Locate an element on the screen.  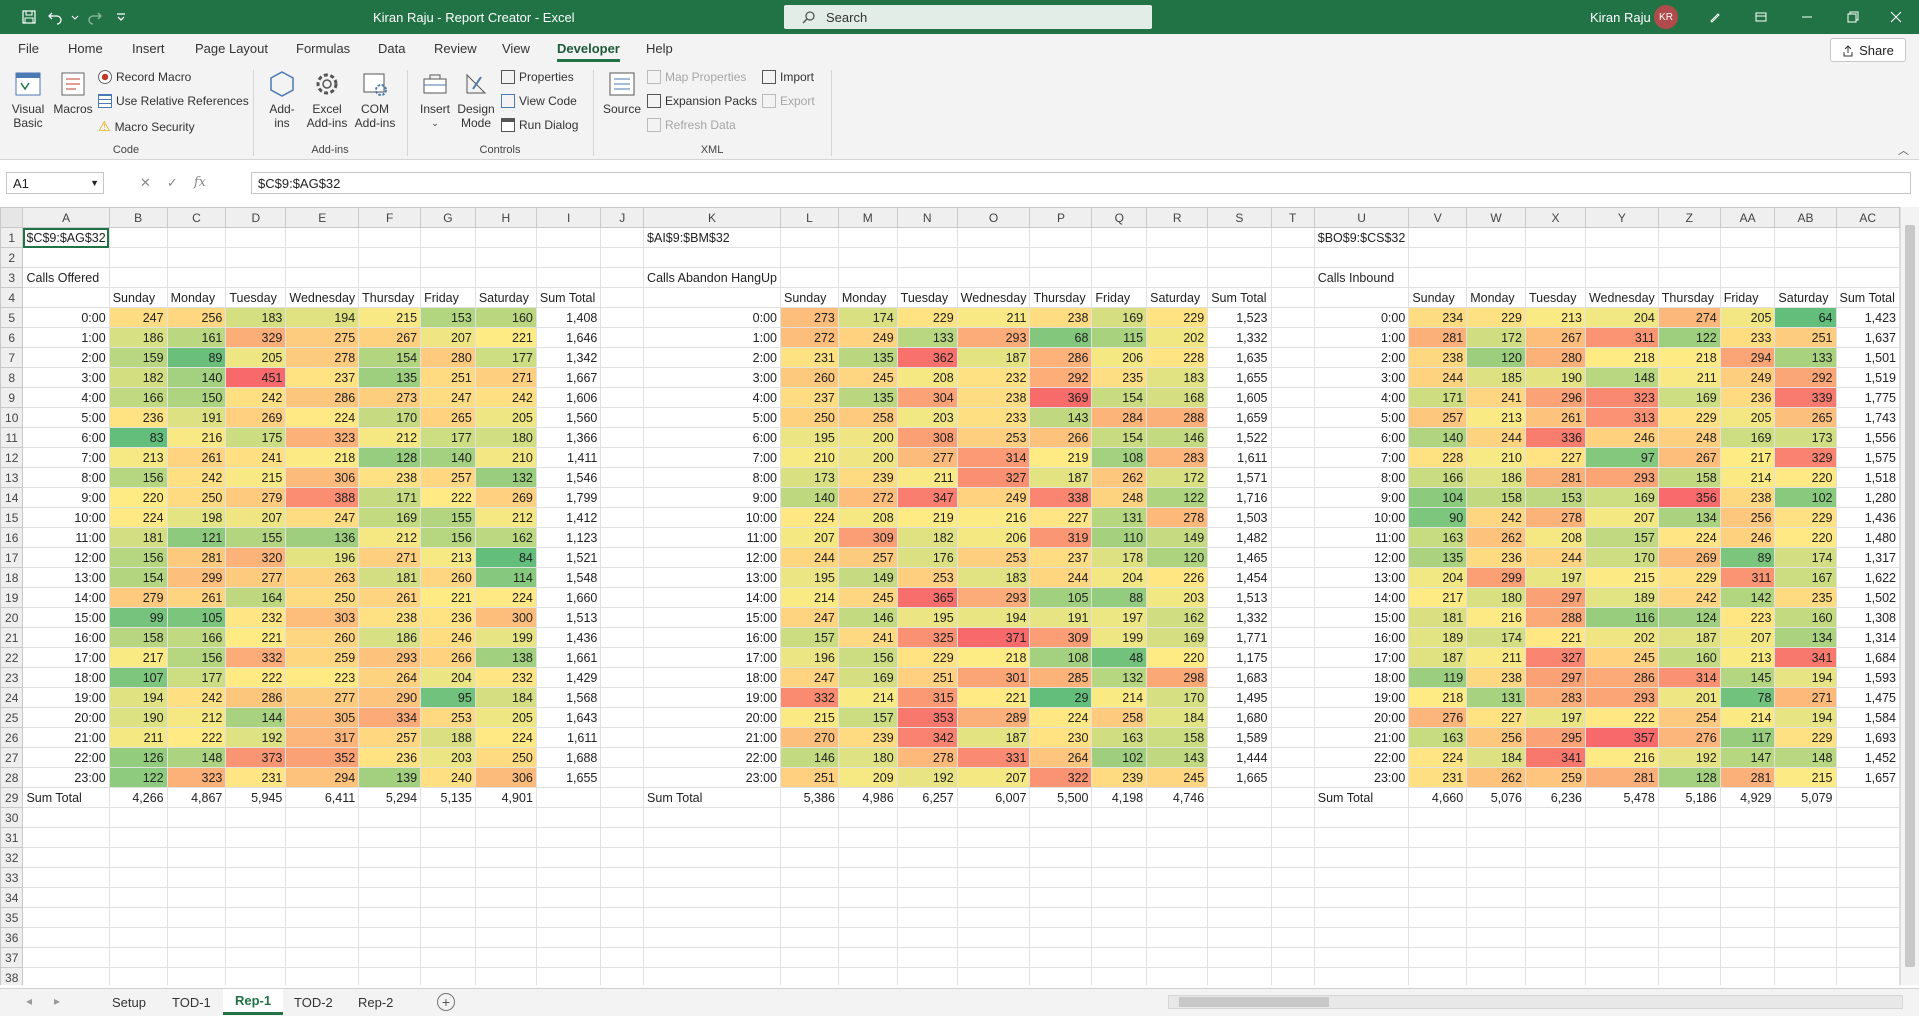
hour-label-cell: 0:00 is located at coordinates (66, 317).